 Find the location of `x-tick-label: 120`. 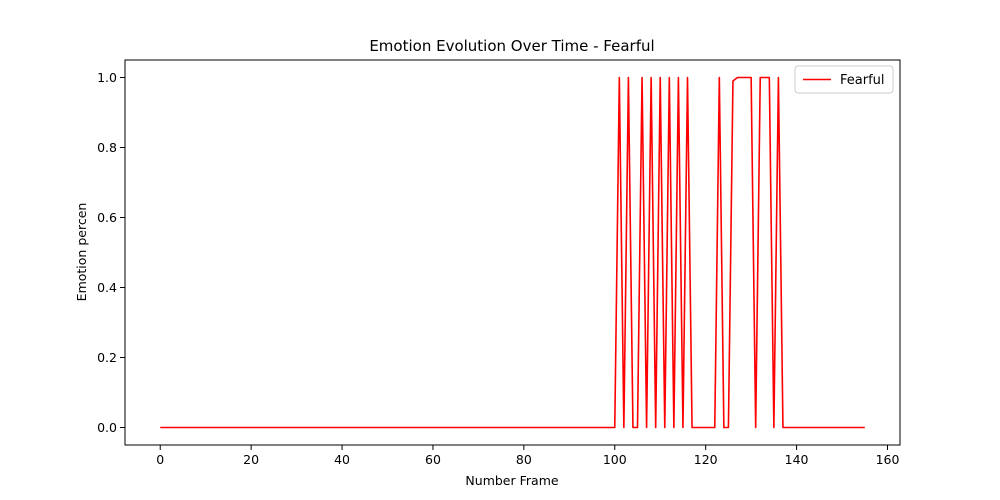

x-tick-label: 120 is located at coordinates (706, 459).